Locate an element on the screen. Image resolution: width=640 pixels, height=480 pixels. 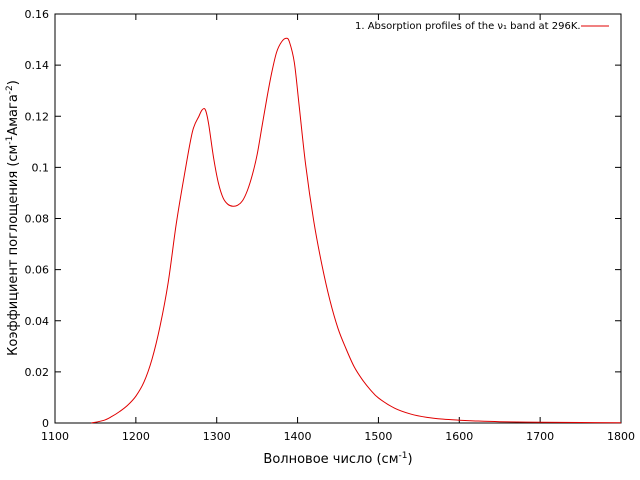
y-axis-label-sup1: -1 is located at coordinates (10, 140).